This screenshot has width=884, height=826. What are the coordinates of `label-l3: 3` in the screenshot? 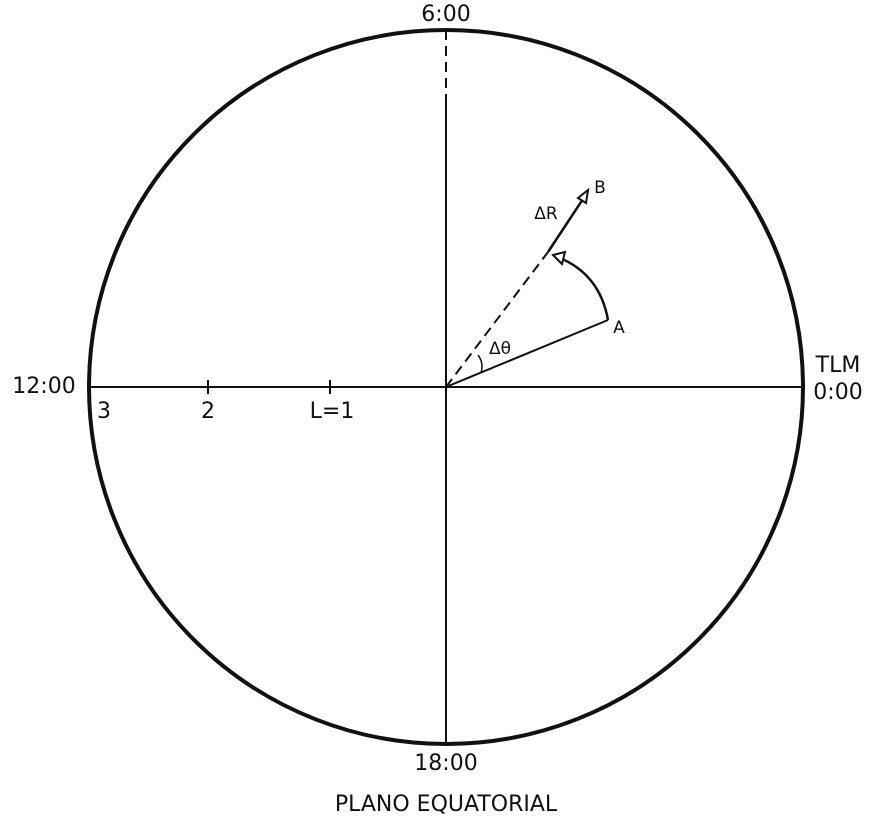 It's located at (104, 411).